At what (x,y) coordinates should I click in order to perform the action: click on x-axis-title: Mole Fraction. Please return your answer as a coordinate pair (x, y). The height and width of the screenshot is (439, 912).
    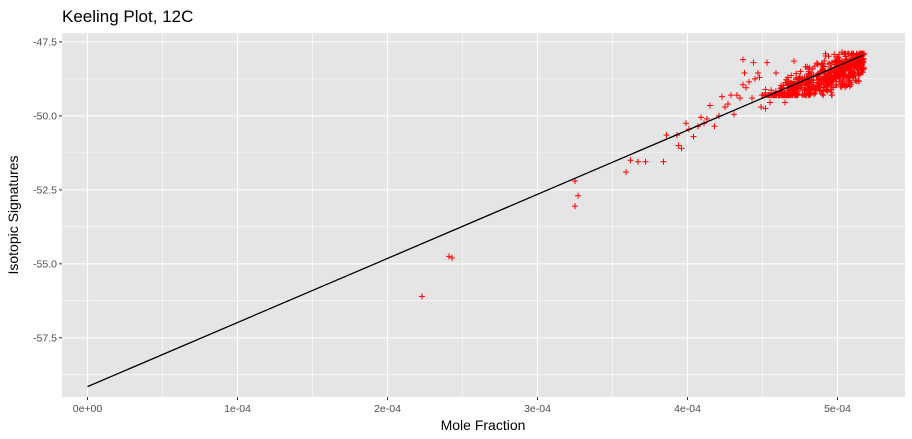
    Looking at the image, I should click on (483, 425).